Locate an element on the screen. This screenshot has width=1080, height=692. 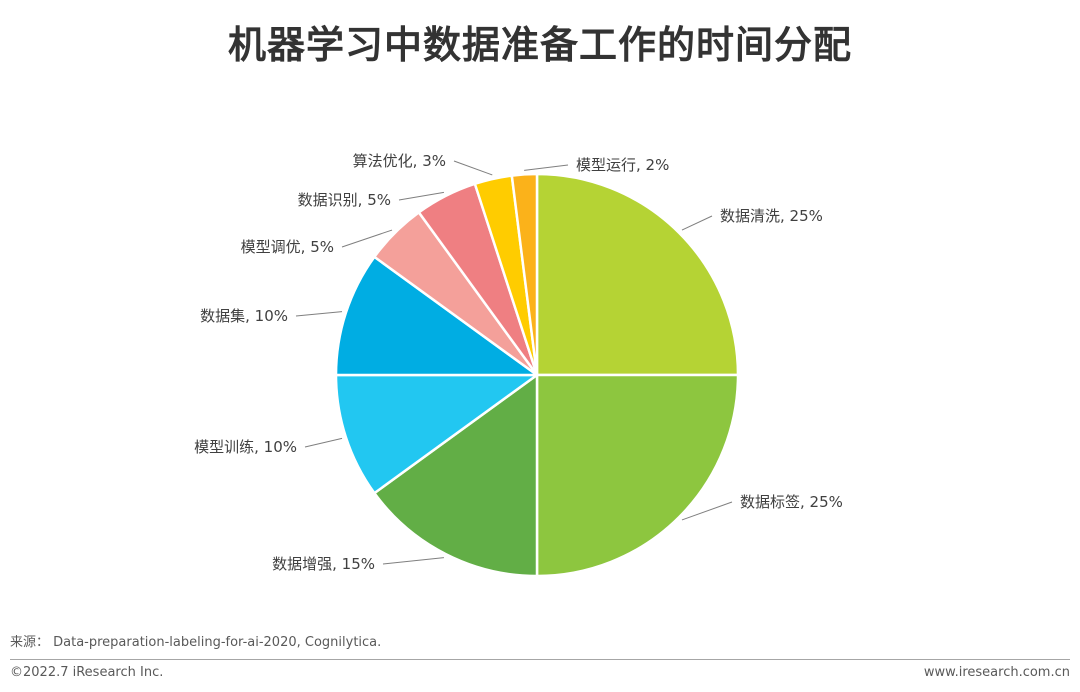
footer-divider is located at coordinates (540, 659).